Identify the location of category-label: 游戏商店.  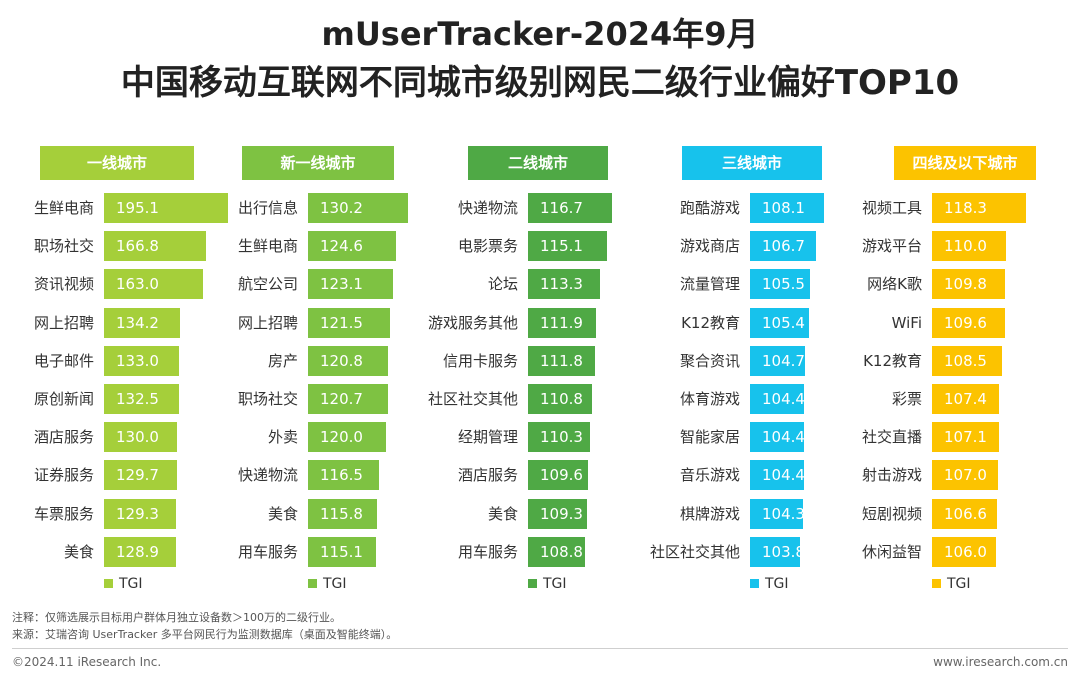
(709, 246).